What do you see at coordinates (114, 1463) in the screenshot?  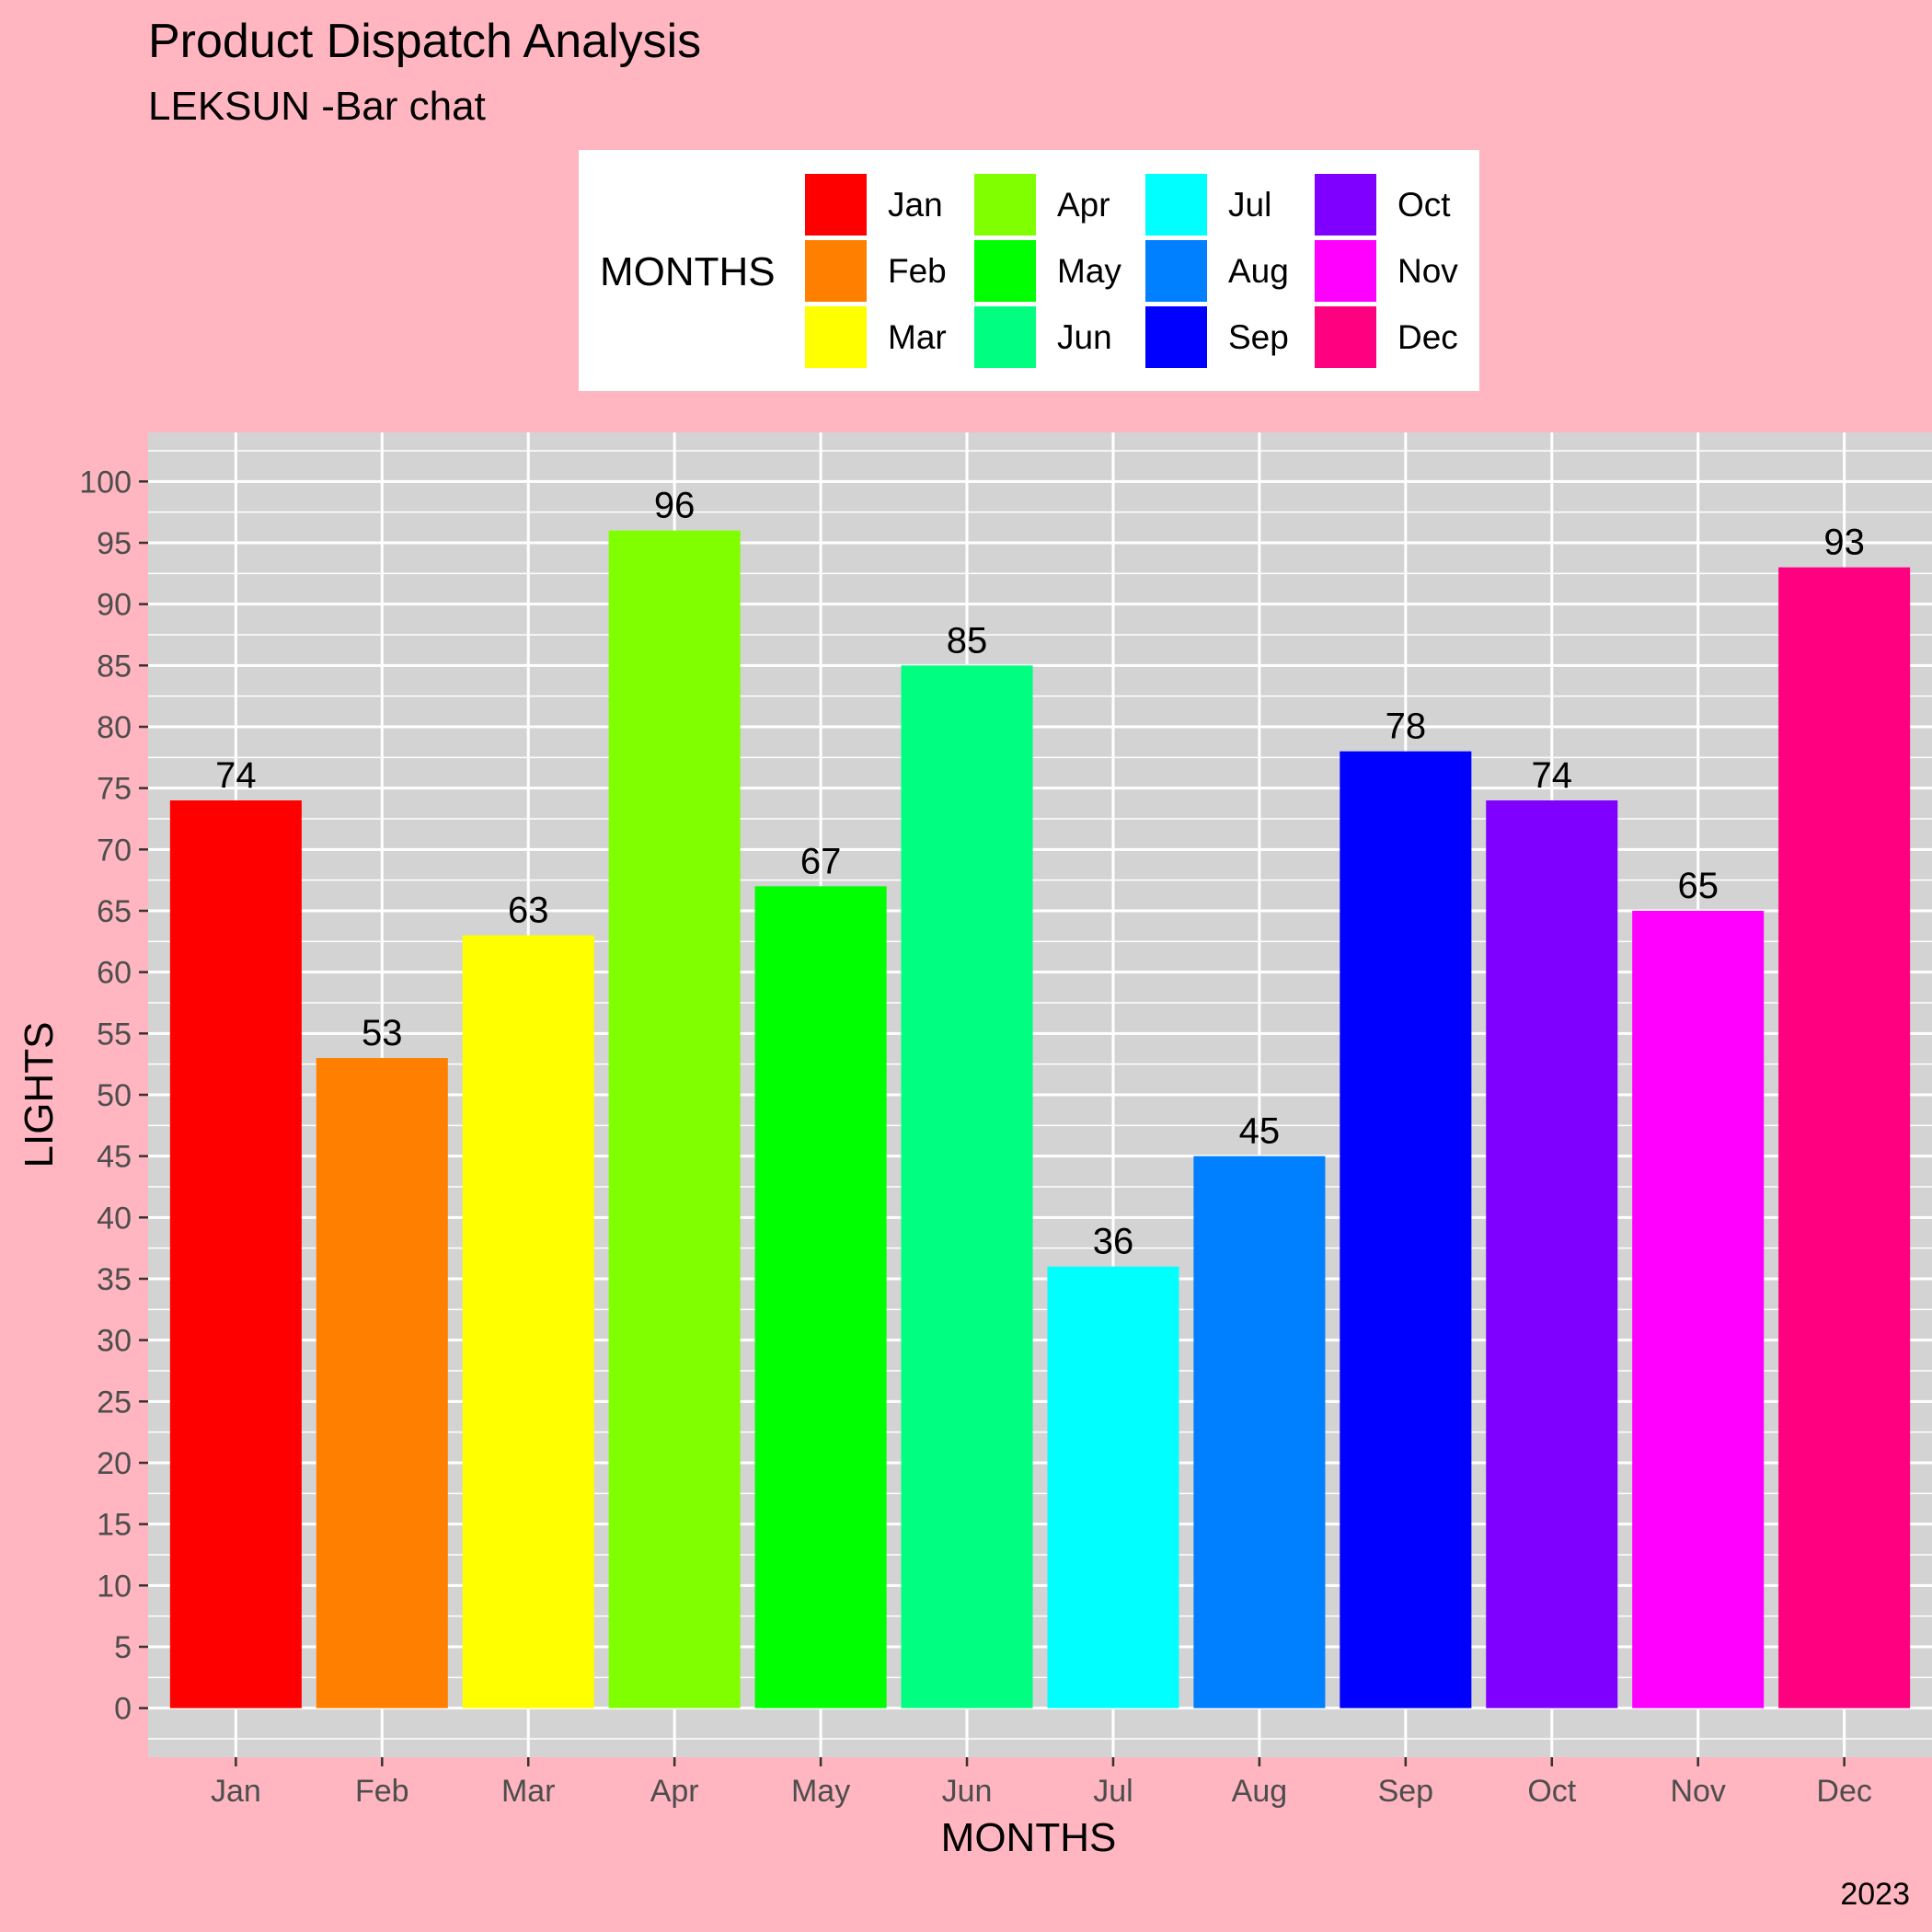 I see `y-tick-label: 20` at bounding box center [114, 1463].